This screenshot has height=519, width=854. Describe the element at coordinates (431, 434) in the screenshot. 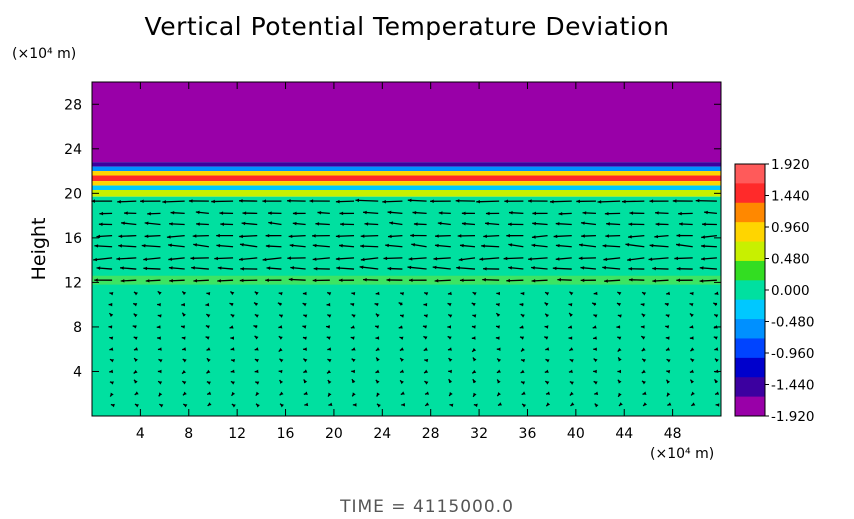

I see `x-tick-label-28: 28` at that location.